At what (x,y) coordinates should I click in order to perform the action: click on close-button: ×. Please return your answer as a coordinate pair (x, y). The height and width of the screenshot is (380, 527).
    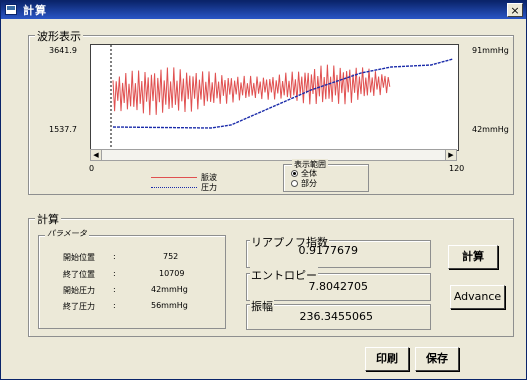
    Looking at the image, I should click on (515, 10).